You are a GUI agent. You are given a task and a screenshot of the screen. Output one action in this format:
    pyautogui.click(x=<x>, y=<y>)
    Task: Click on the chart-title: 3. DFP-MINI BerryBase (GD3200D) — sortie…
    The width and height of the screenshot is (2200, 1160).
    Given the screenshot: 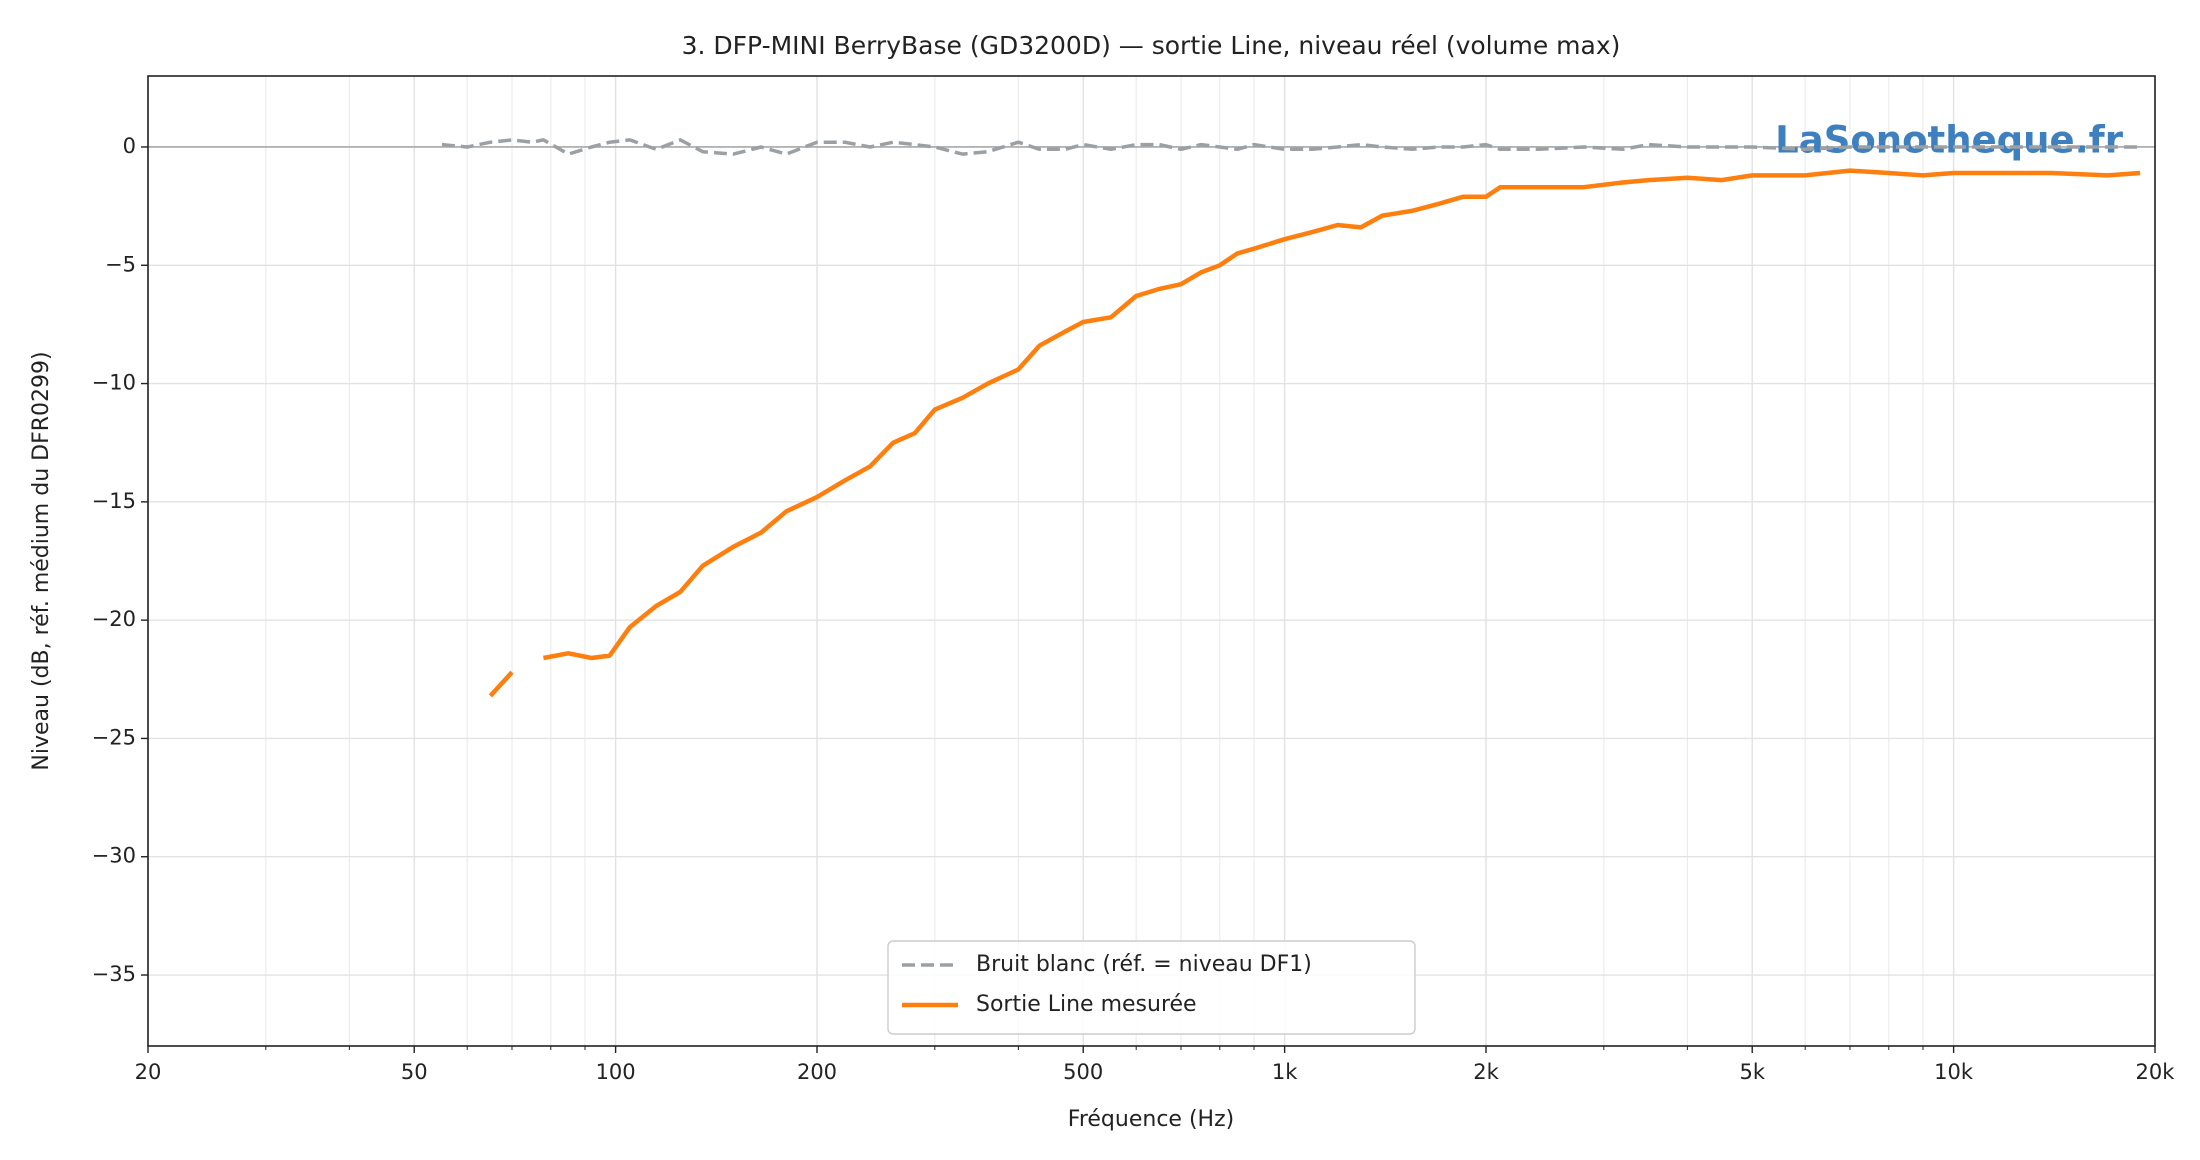 What is the action you would take?
    pyautogui.click(x=1151, y=45)
    